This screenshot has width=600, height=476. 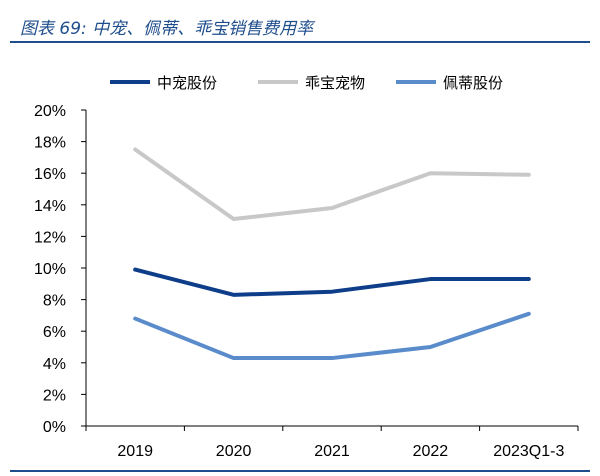 I want to click on y-tick-label: 12%, so click(x=50, y=237).